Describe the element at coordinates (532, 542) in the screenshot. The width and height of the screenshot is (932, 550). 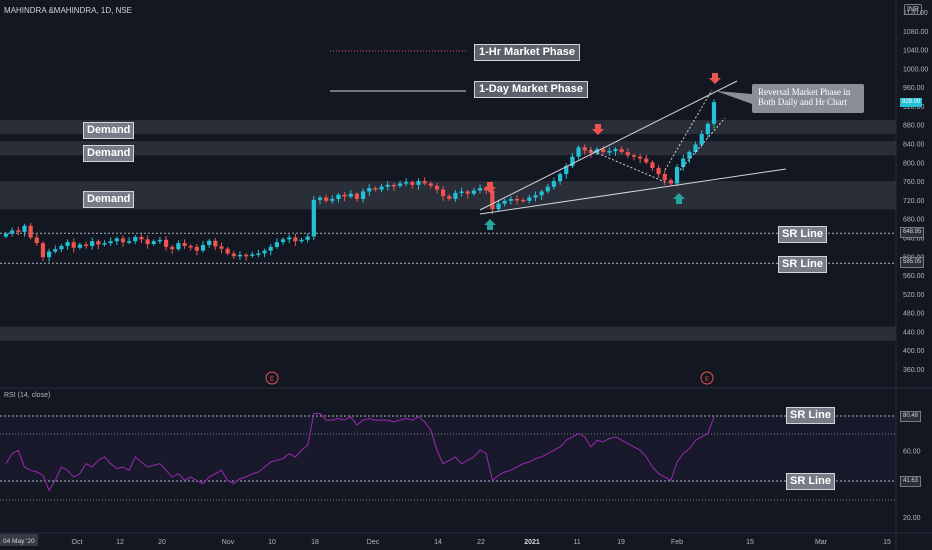
I see `x-tick-label: 2021` at that location.